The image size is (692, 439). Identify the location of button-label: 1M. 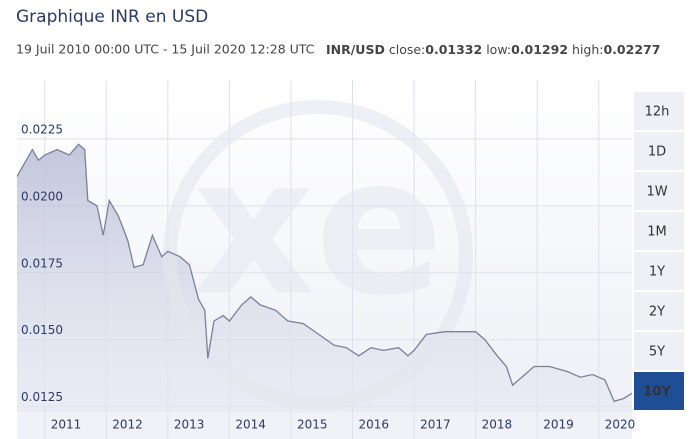
(657, 232).